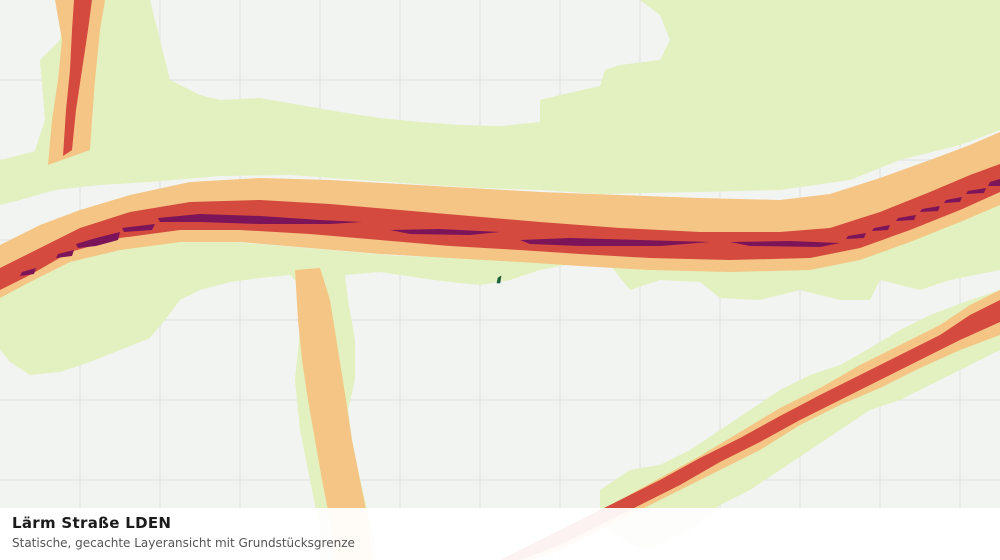 The image size is (1000, 560). Describe the element at coordinates (92, 523) in the screenshot. I see `layer-title: Lärm Straße LDEN` at that location.